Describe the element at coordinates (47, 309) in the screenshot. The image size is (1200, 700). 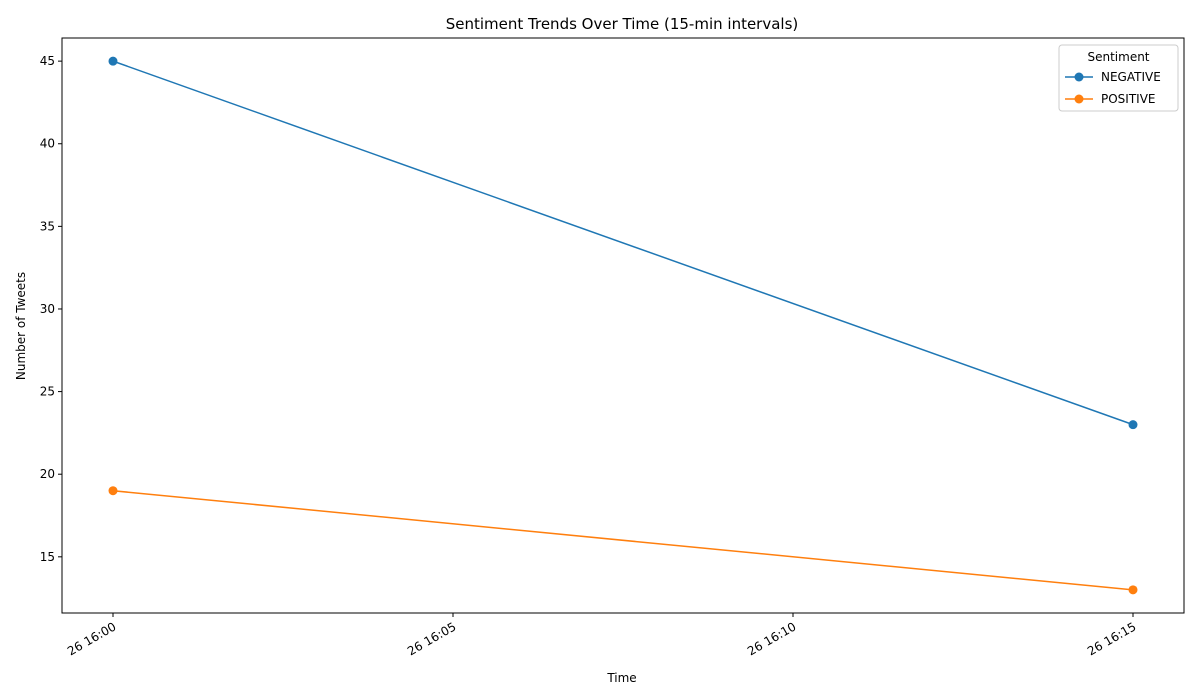
I see `y-tick-label: 30` at that location.